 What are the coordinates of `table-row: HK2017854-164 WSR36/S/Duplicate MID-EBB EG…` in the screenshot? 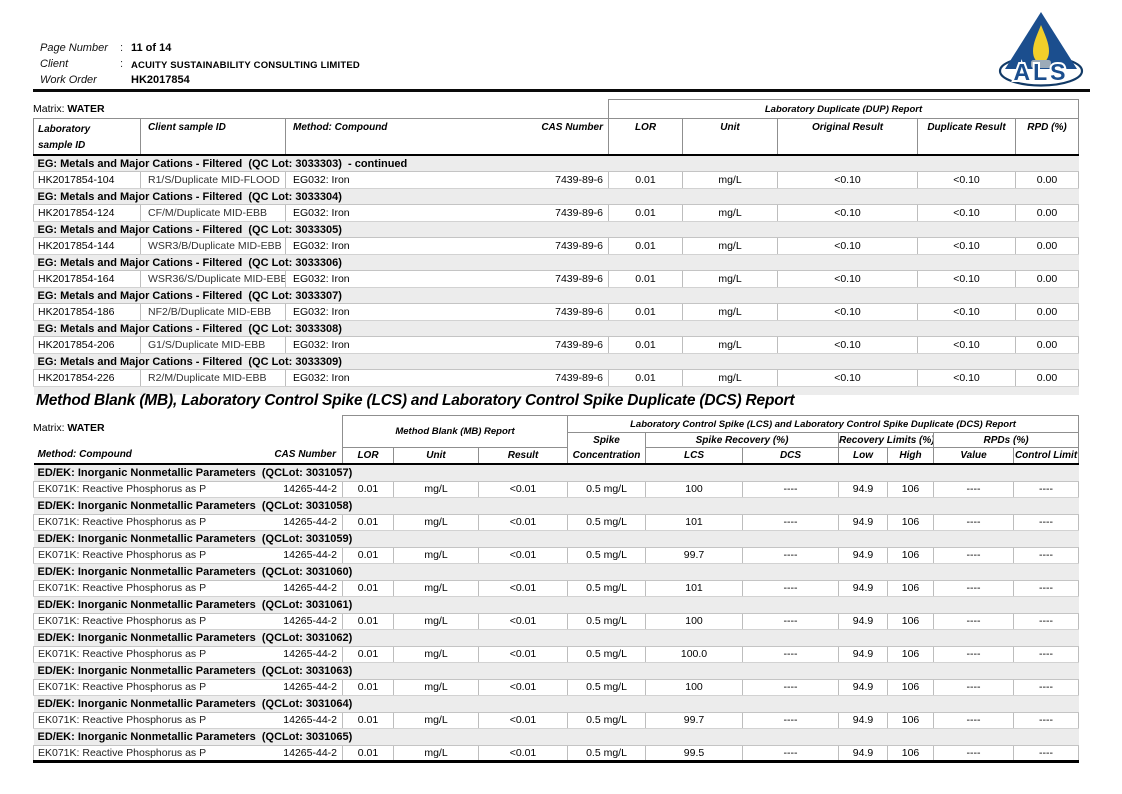 It's located at (556, 279).